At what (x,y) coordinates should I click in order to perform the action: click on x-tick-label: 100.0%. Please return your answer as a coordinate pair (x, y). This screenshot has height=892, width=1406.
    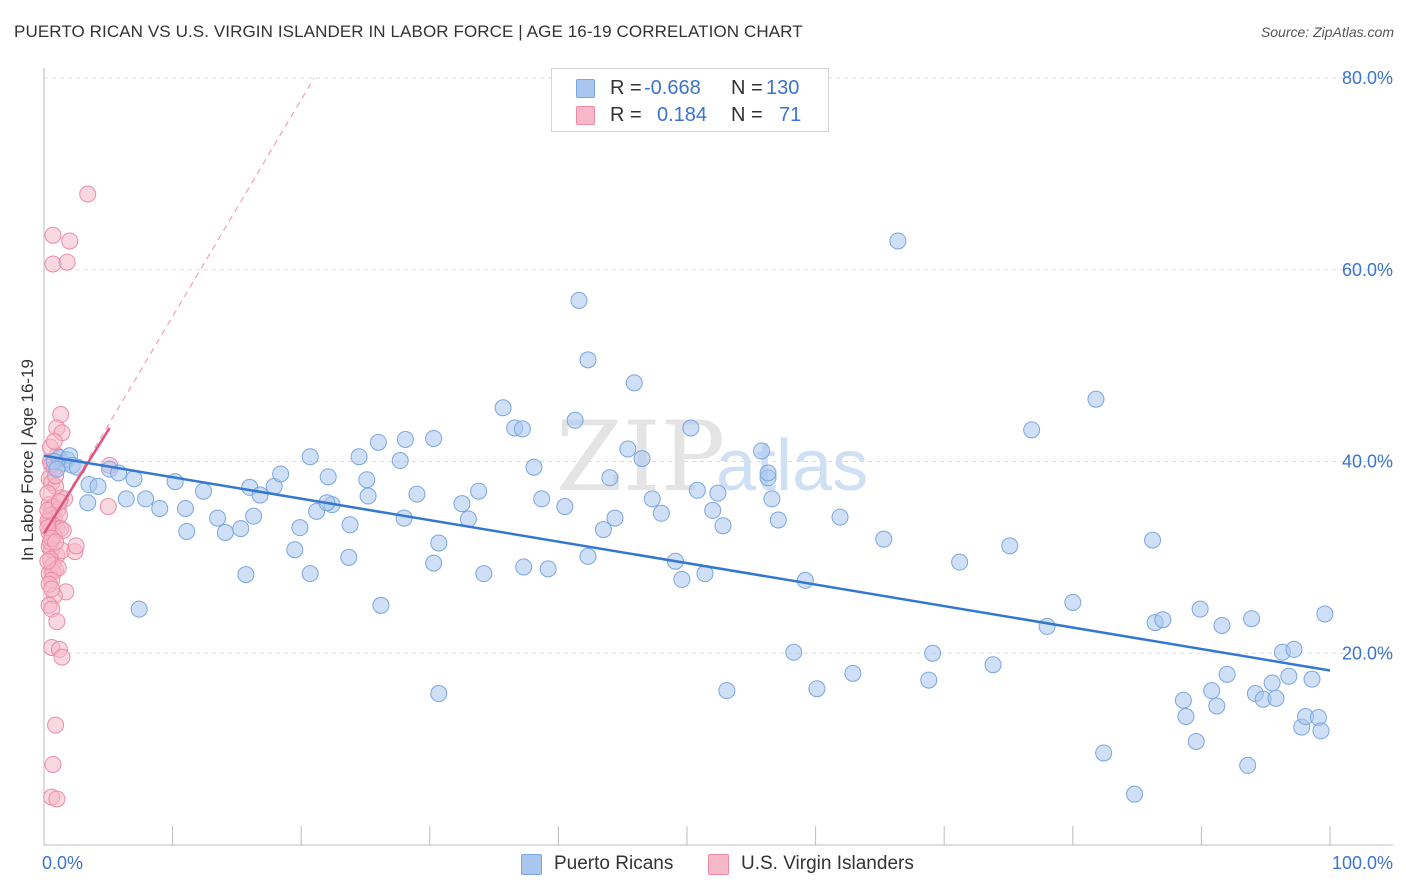
    Looking at the image, I should click on (1362, 863).